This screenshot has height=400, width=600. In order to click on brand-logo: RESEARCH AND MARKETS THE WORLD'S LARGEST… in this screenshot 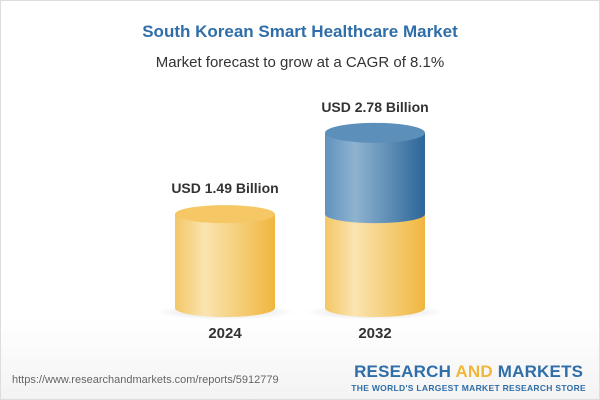, I will do `click(468, 377)`.